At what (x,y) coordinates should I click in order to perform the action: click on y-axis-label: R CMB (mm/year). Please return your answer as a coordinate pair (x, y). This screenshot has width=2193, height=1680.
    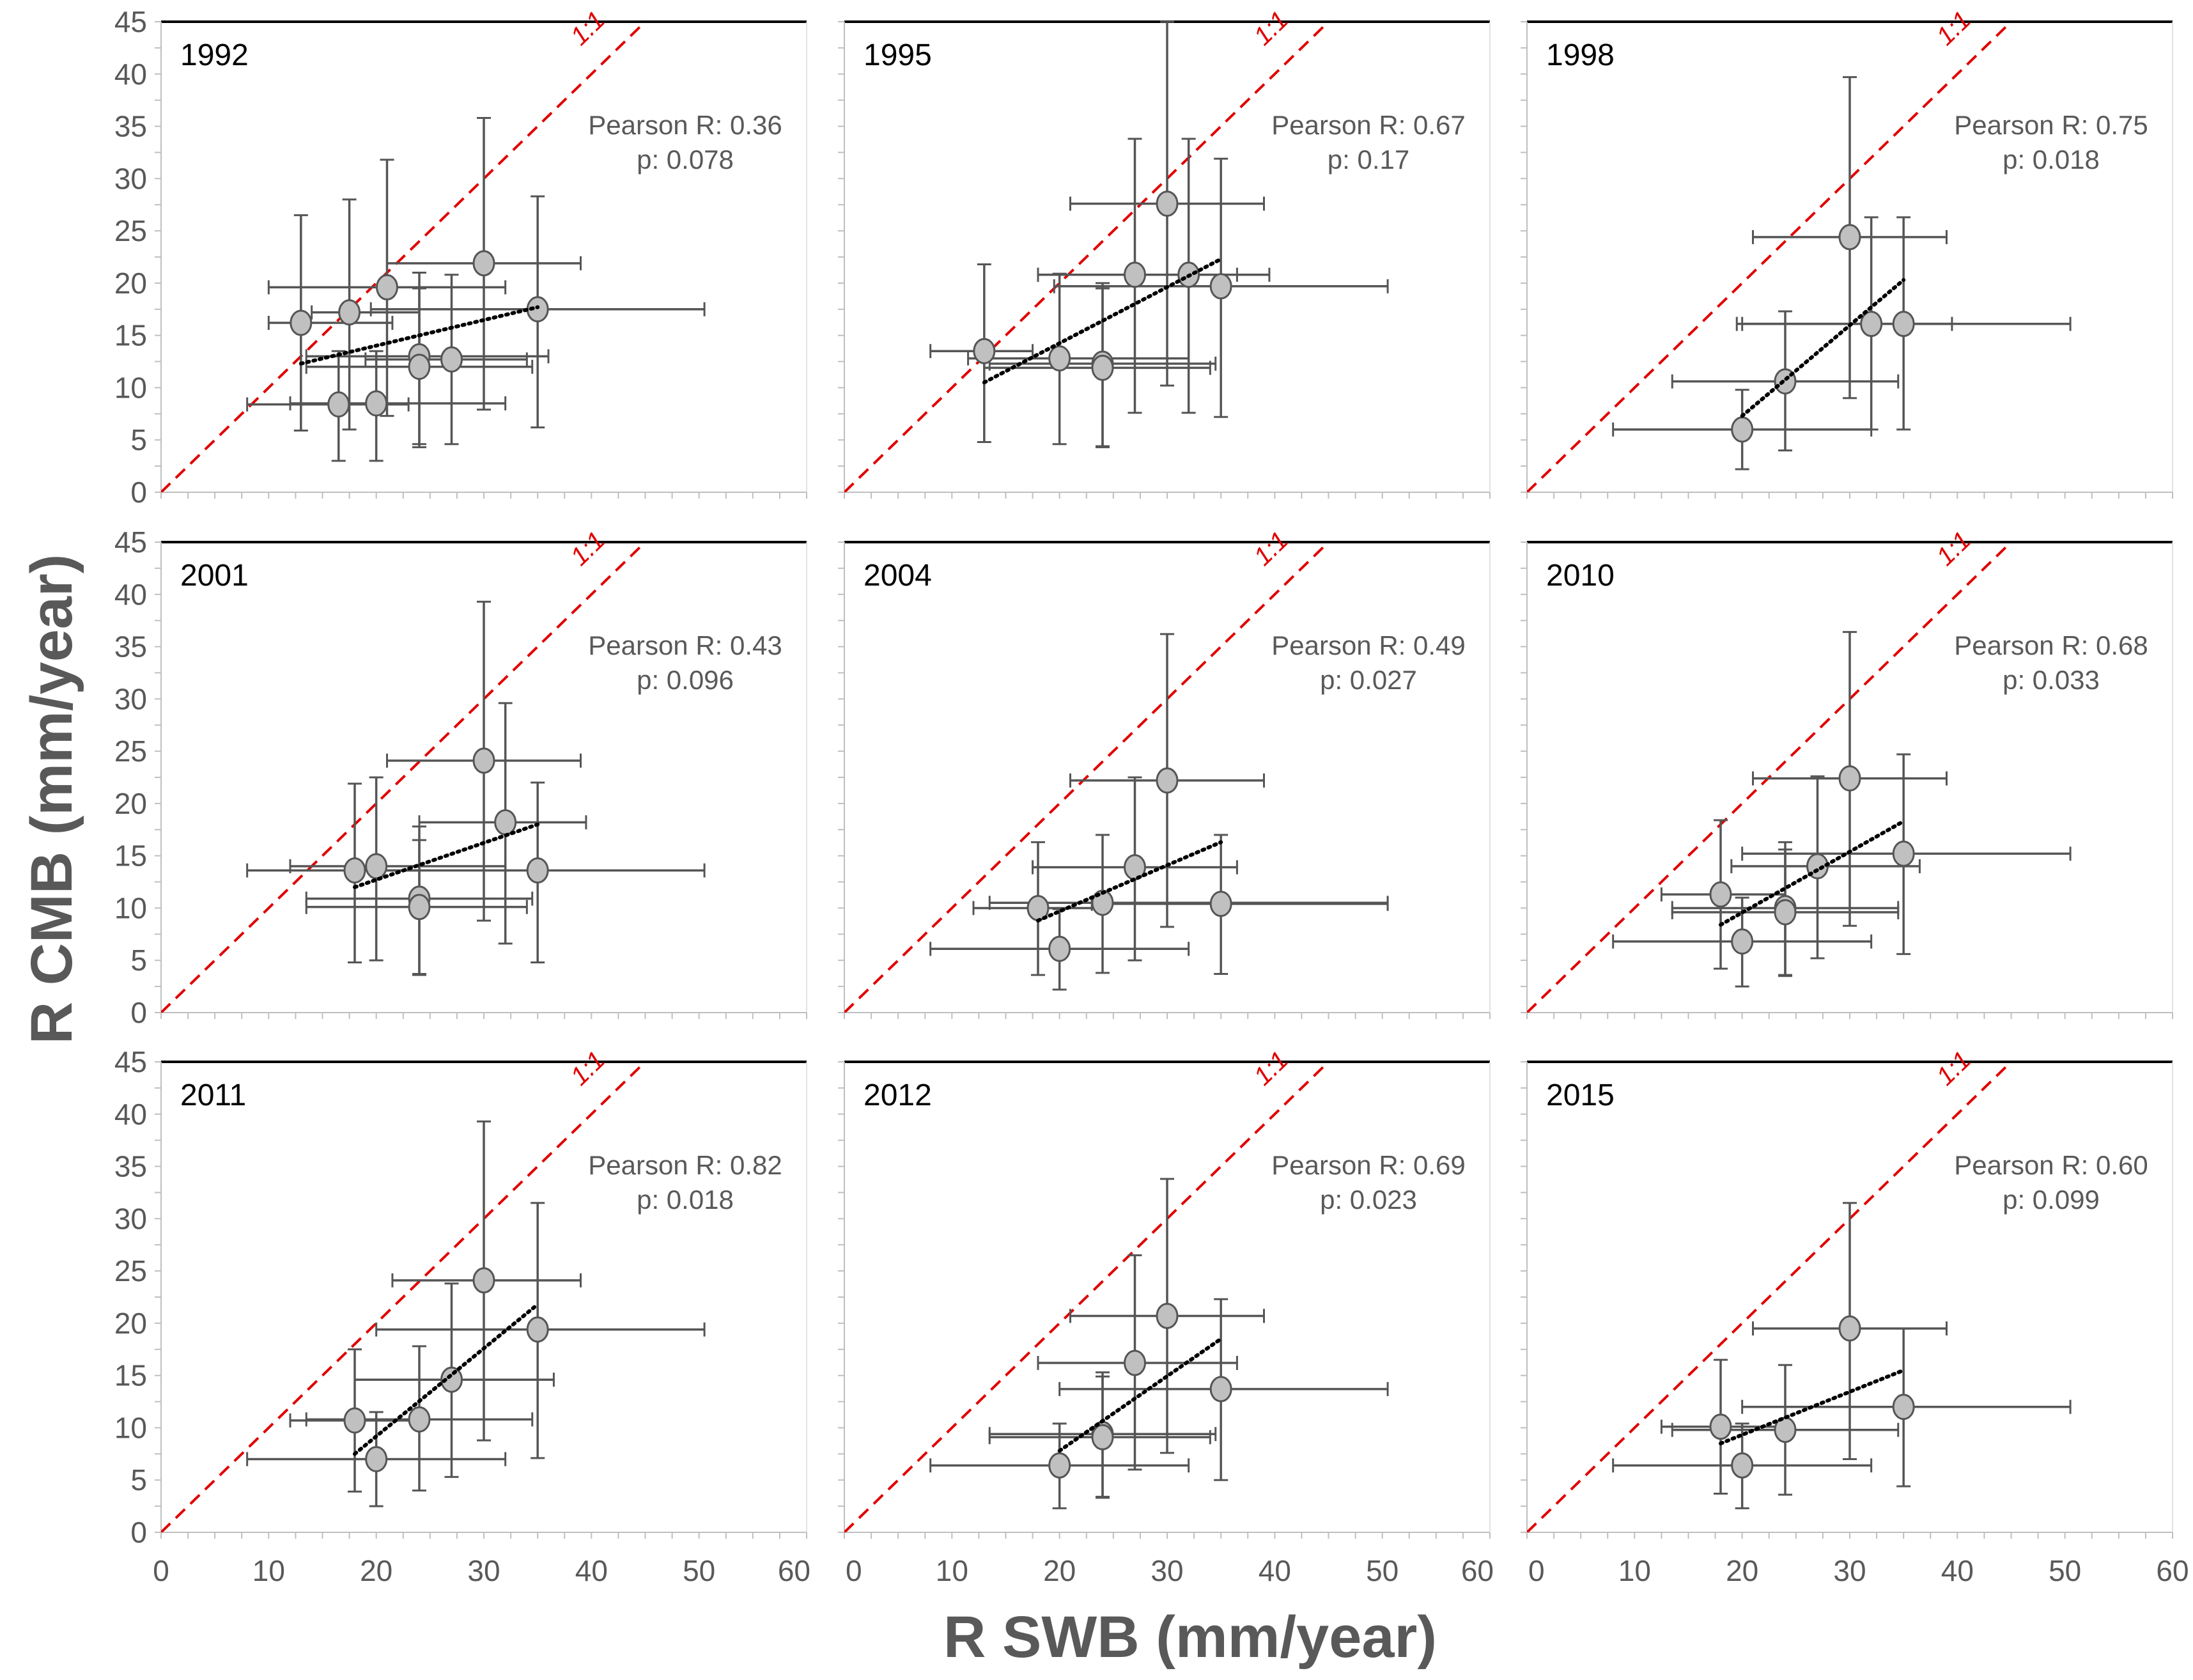
    Looking at the image, I should click on (51, 799).